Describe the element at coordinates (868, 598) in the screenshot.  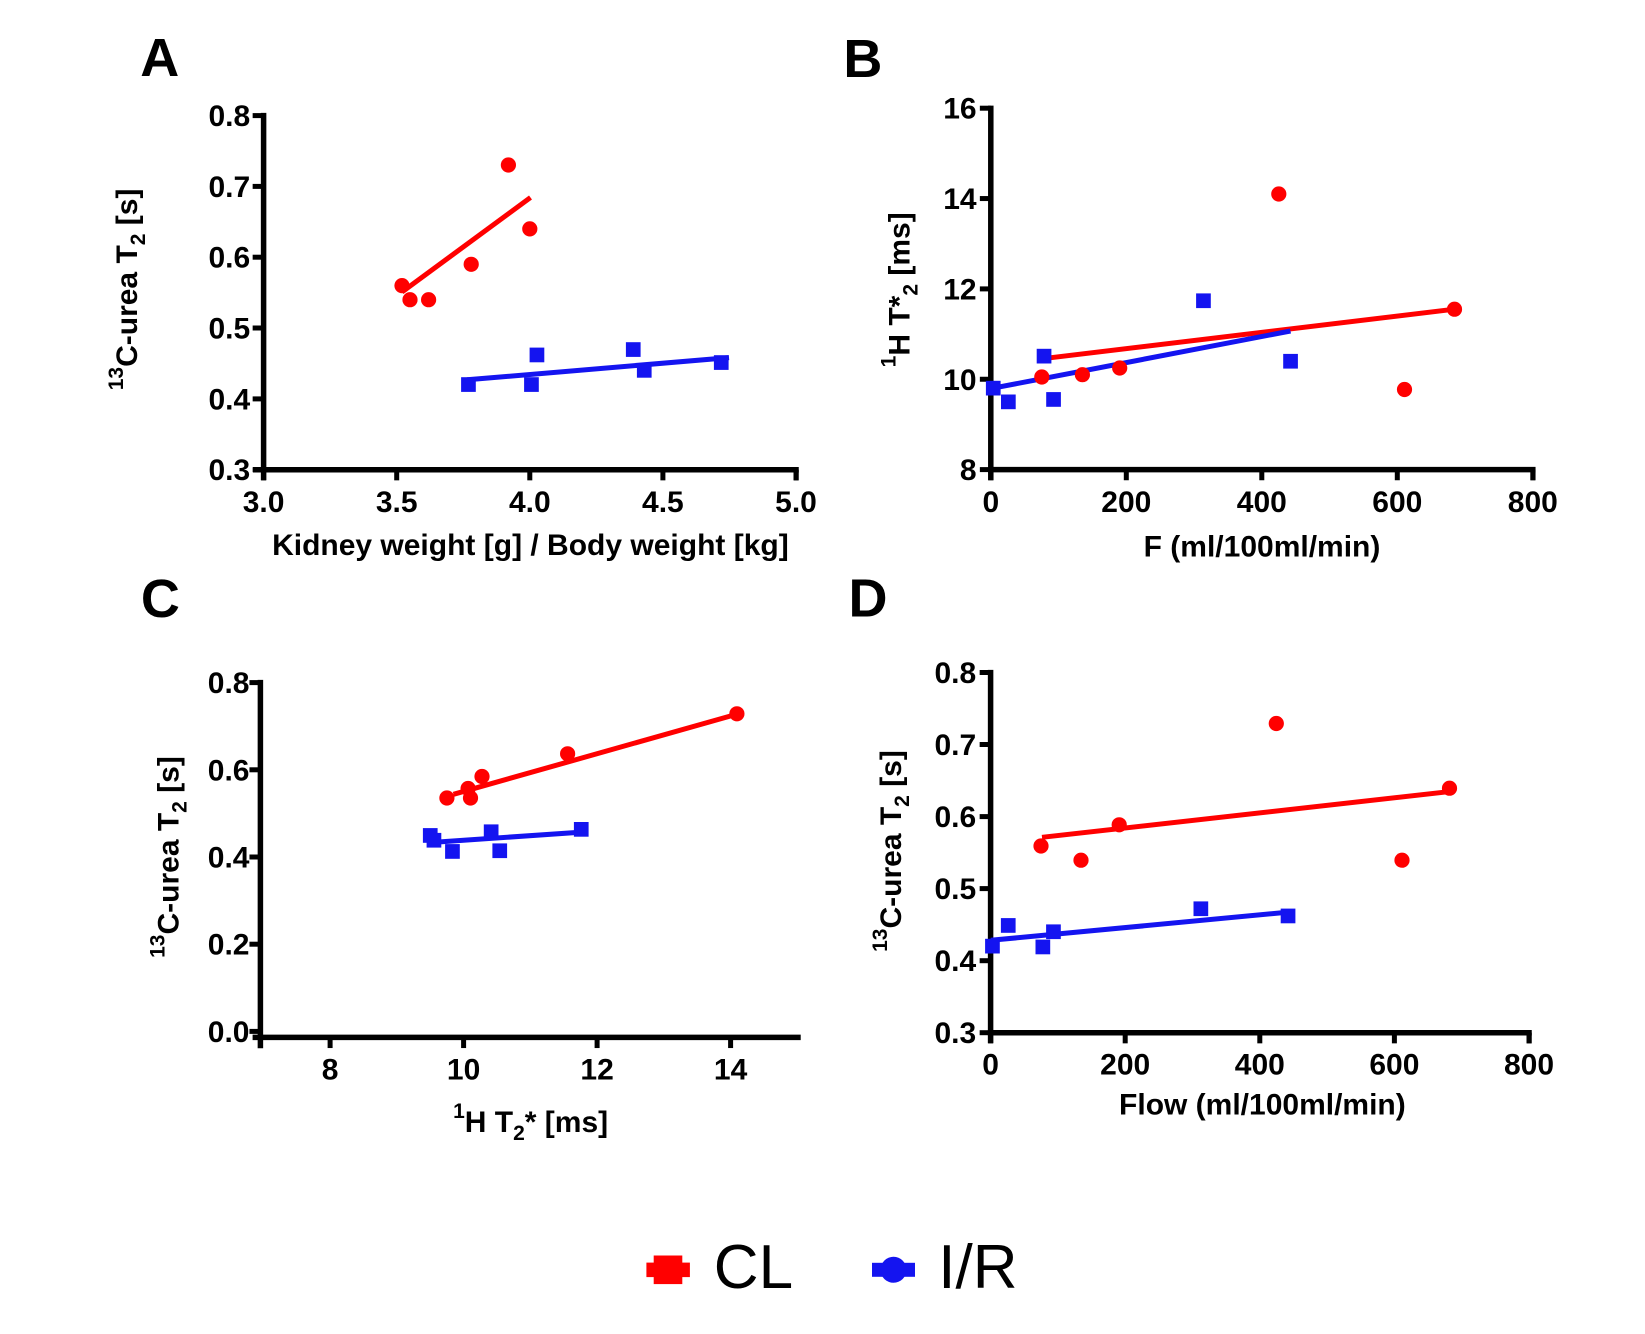
I see `svg-text: D` at that location.